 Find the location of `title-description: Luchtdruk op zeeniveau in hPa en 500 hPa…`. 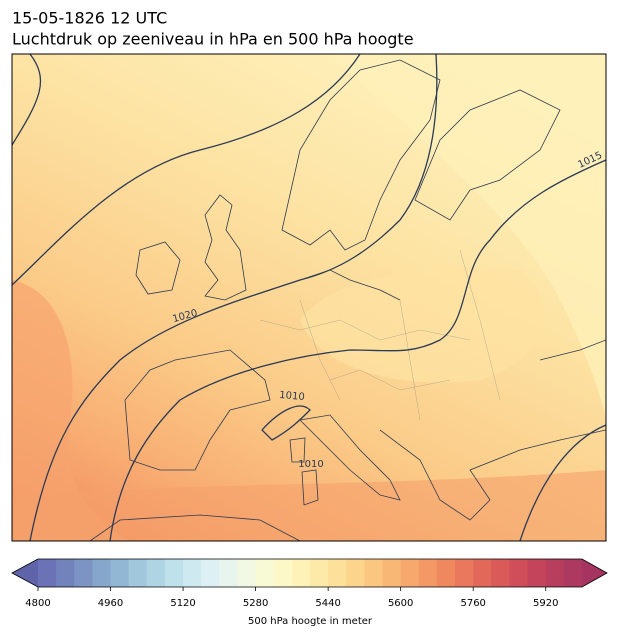

title-description: Luchtdruk op zeeniveau in hPa en 500 hPa… is located at coordinates (213, 39).